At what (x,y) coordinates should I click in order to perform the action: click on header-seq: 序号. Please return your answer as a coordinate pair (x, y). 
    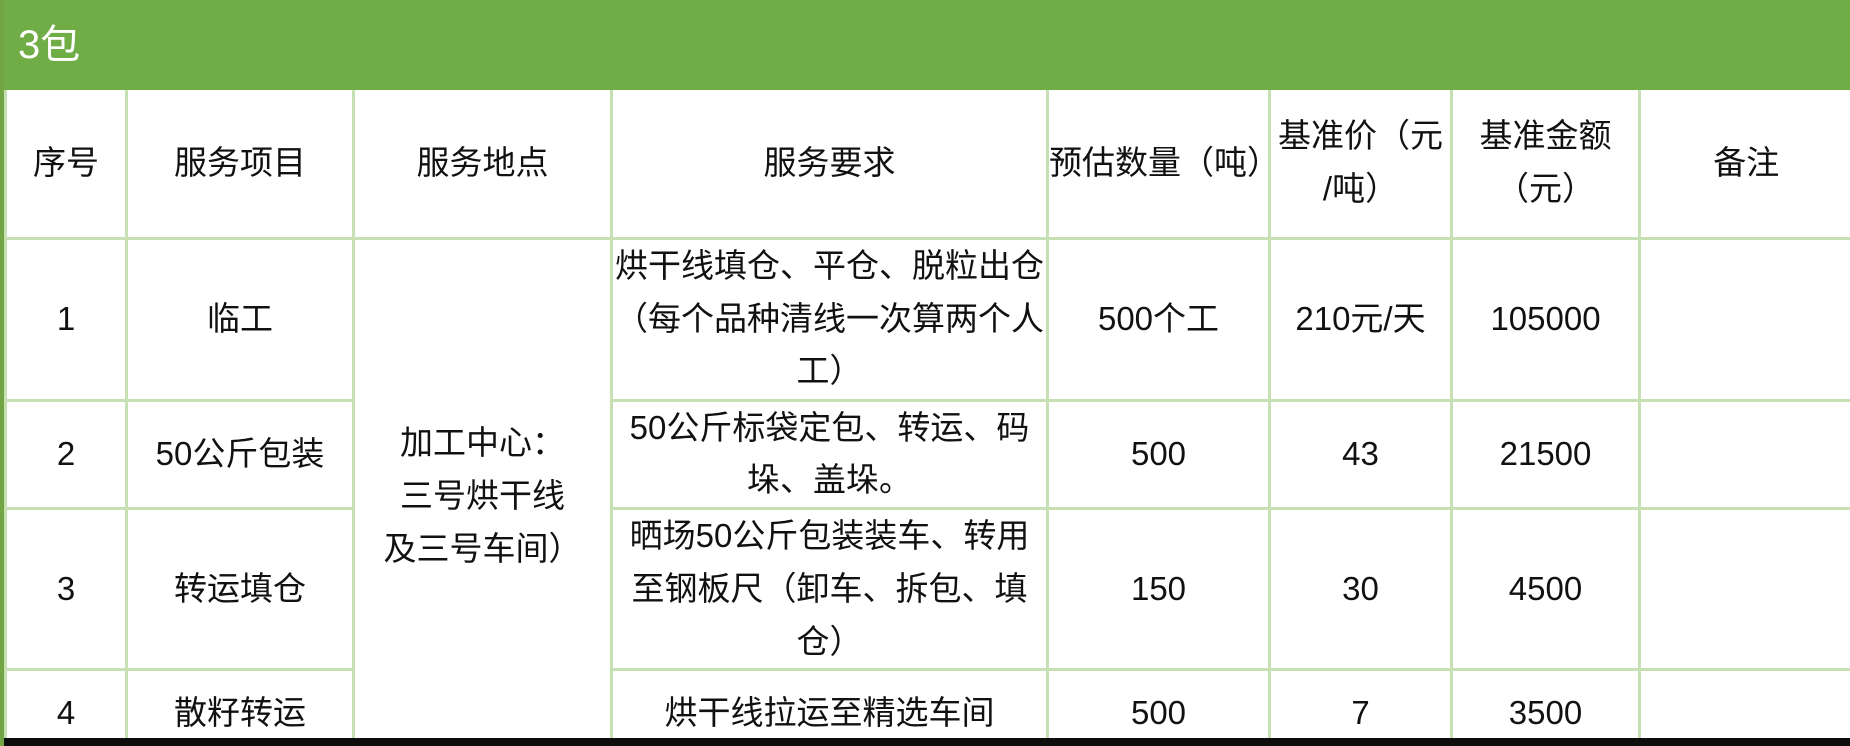
    Looking at the image, I should click on (66, 165).